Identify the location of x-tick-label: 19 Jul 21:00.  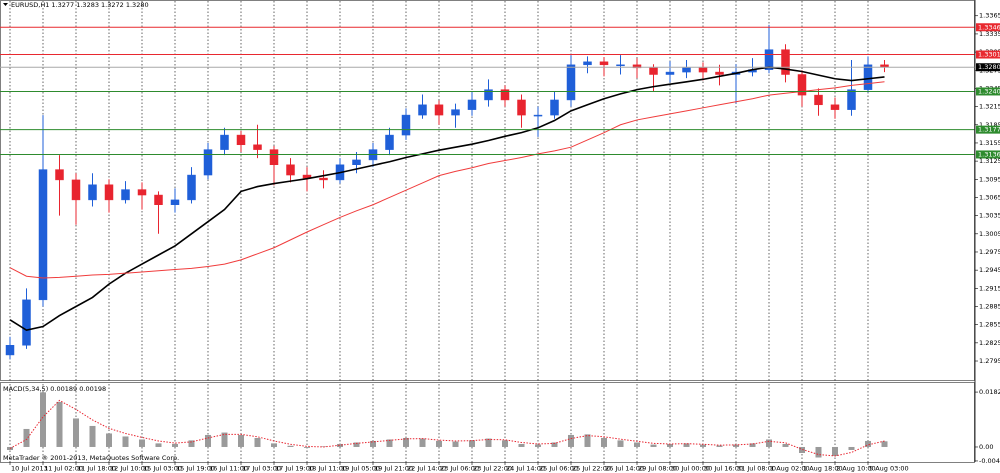
(393, 469).